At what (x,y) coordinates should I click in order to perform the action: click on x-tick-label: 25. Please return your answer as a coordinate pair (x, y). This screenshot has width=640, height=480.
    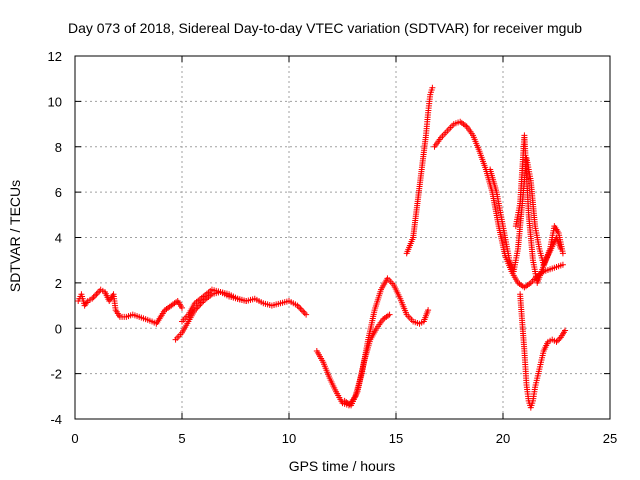
    Looking at the image, I should click on (610, 438).